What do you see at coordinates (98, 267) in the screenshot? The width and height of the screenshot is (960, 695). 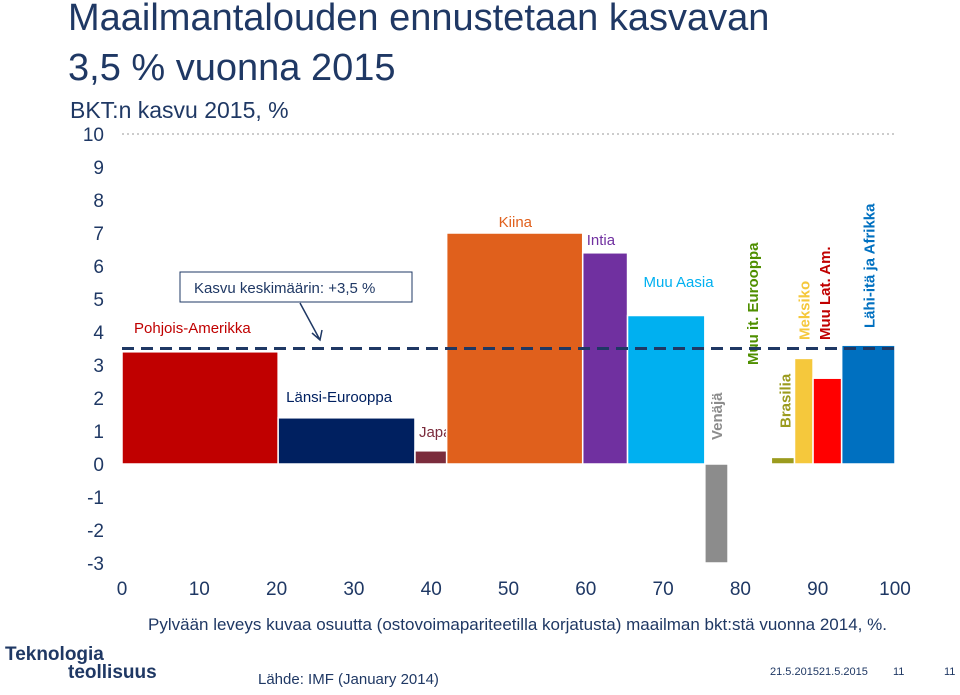 I see `y-tick-label: 6` at bounding box center [98, 267].